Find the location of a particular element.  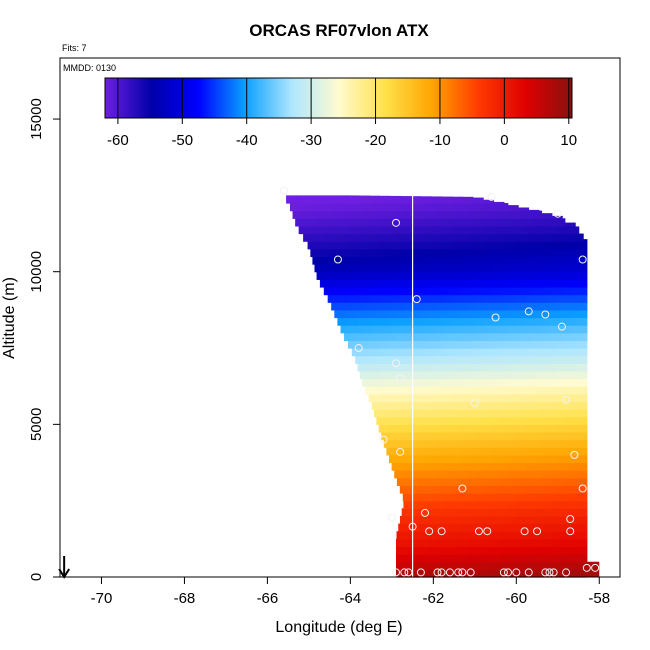

arrow-head is located at coordinates (64, 573).